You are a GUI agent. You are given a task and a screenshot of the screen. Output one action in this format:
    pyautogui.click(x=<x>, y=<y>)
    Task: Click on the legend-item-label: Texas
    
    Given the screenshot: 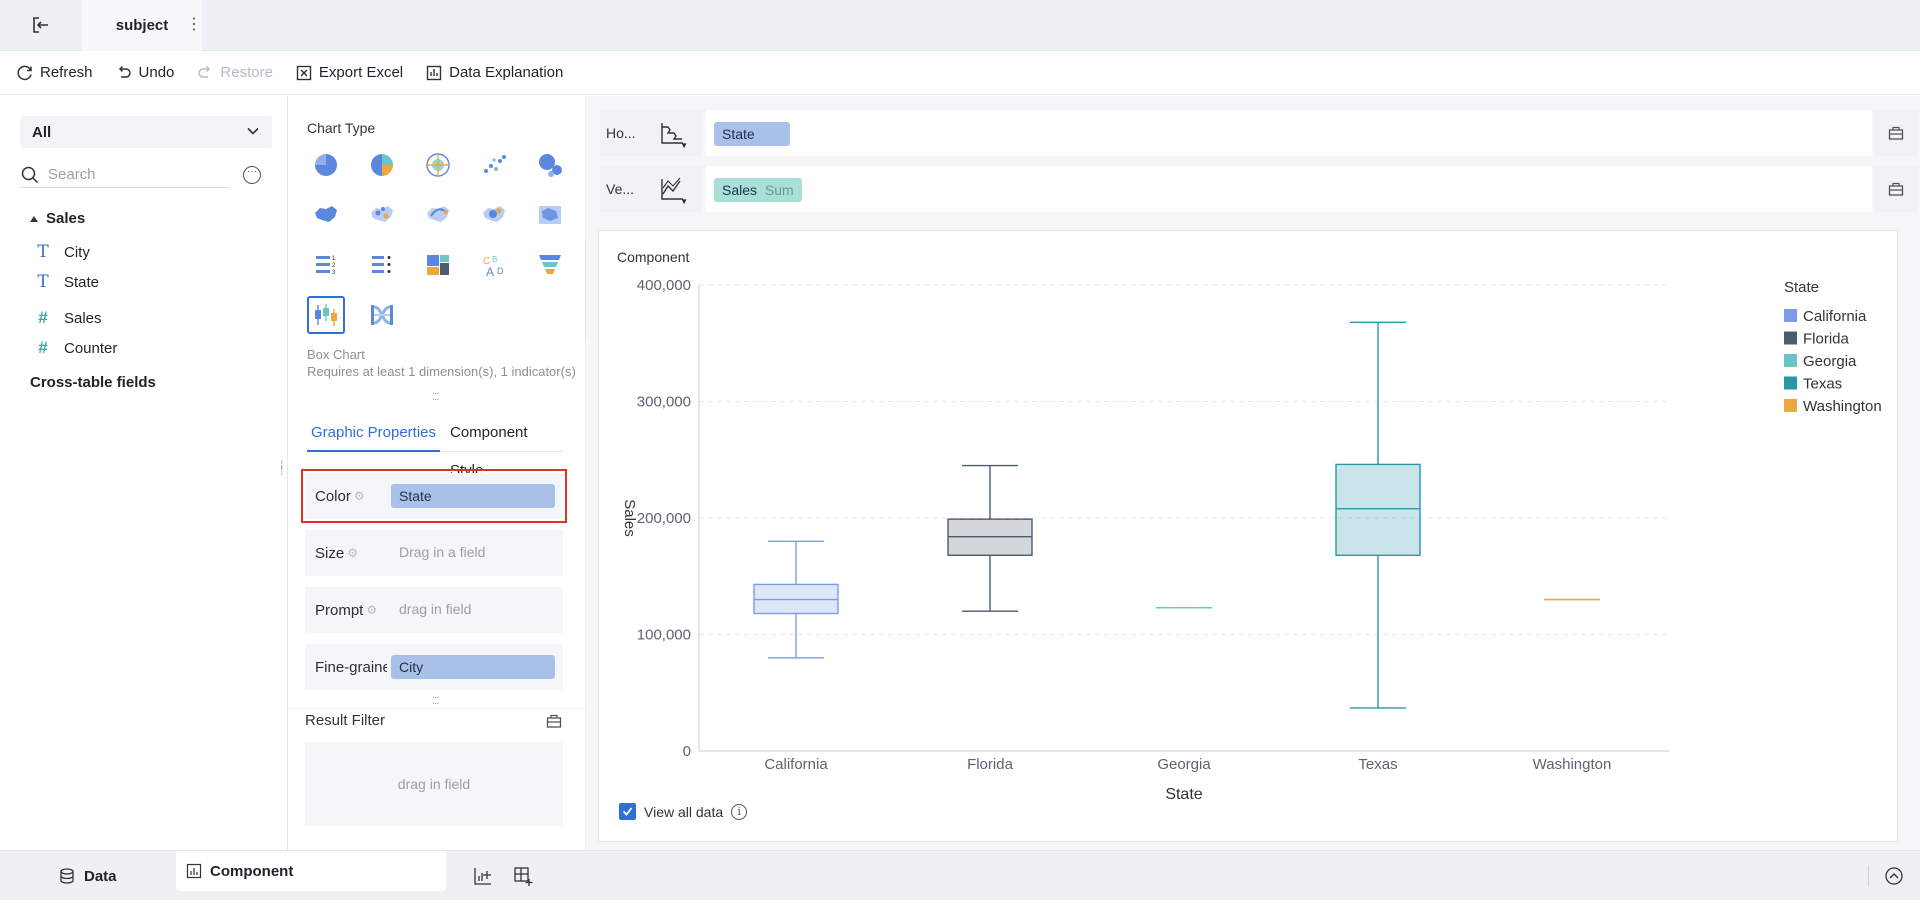 What is the action you would take?
    pyautogui.click(x=1822, y=384)
    